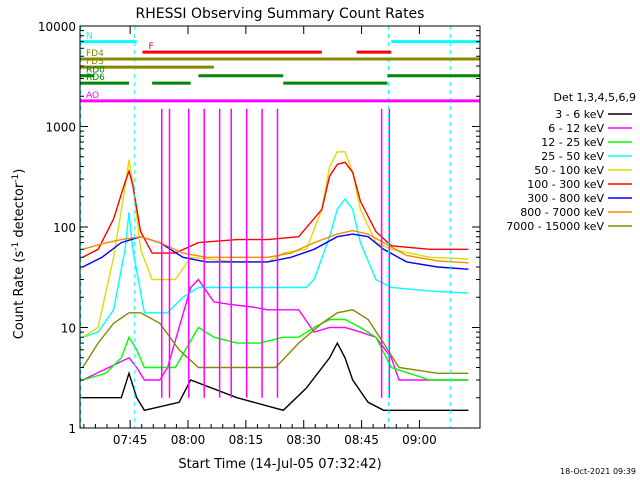 Image resolution: width=640 pixels, height=480 pixels. What do you see at coordinates (565, 198) in the screenshot?
I see `legend-label: 300 - 800 keV` at bounding box center [565, 198].